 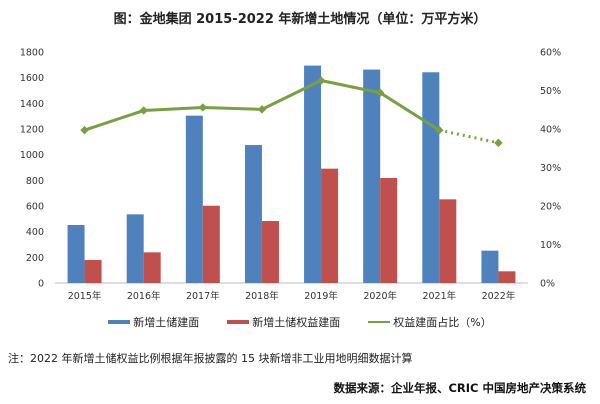 I want to click on legend-label: 权益建面占比（%）, so click(x=442, y=322).